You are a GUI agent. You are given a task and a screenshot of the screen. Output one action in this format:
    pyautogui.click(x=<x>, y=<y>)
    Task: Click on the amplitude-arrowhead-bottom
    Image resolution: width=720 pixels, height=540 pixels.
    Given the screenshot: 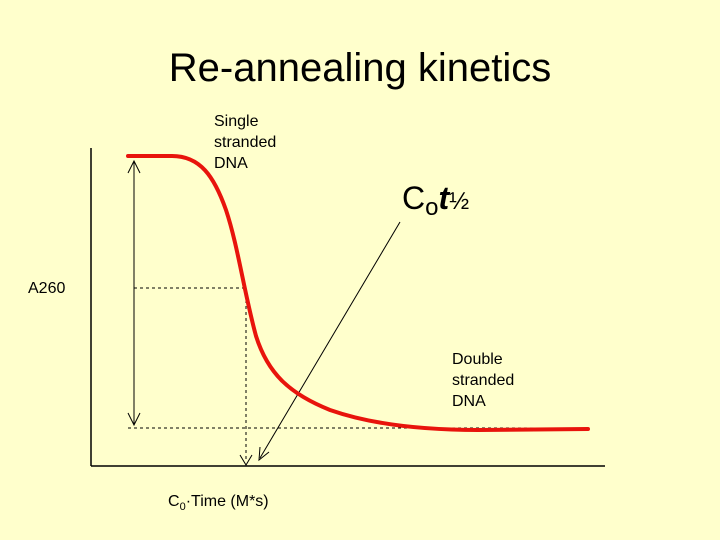 What is the action you would take?
    pyautogui.click(x=134, y=419)
    